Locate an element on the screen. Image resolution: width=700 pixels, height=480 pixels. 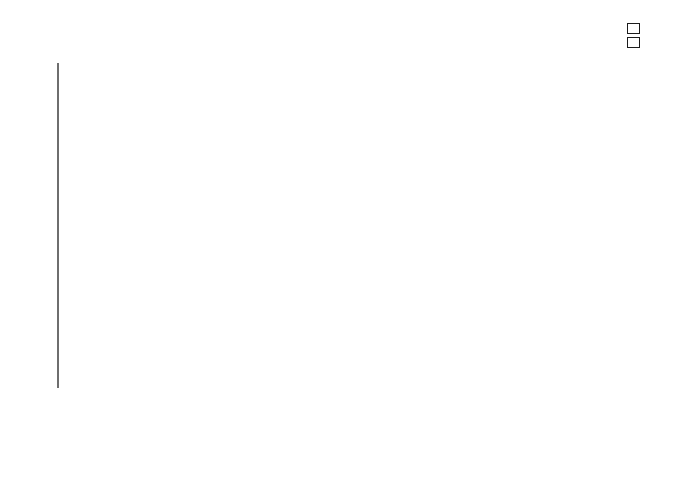
legend-item-uc003itf is located at coordinates (637, 28).